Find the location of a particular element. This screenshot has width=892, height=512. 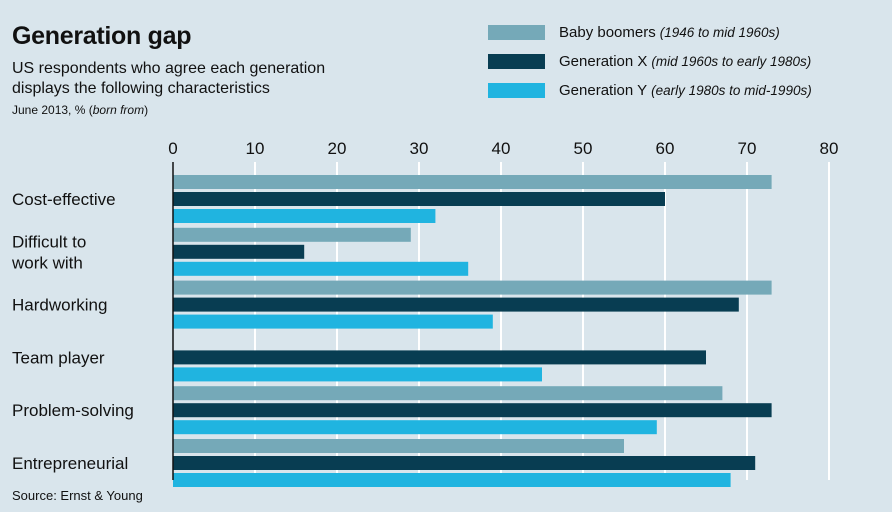

x-tick-label-80: 80 is located at coordinates (829, 148).